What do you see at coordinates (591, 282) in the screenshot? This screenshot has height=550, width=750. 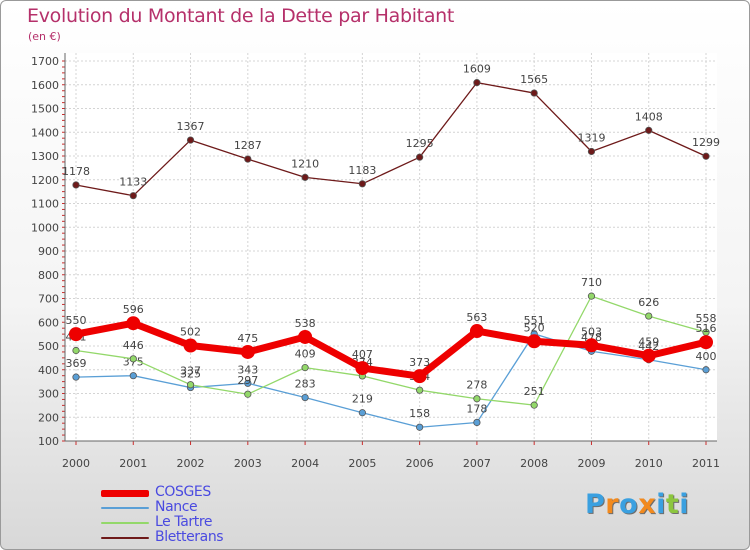 I see `data-label-le-tartre: 710` at bounding box center [591, 282].